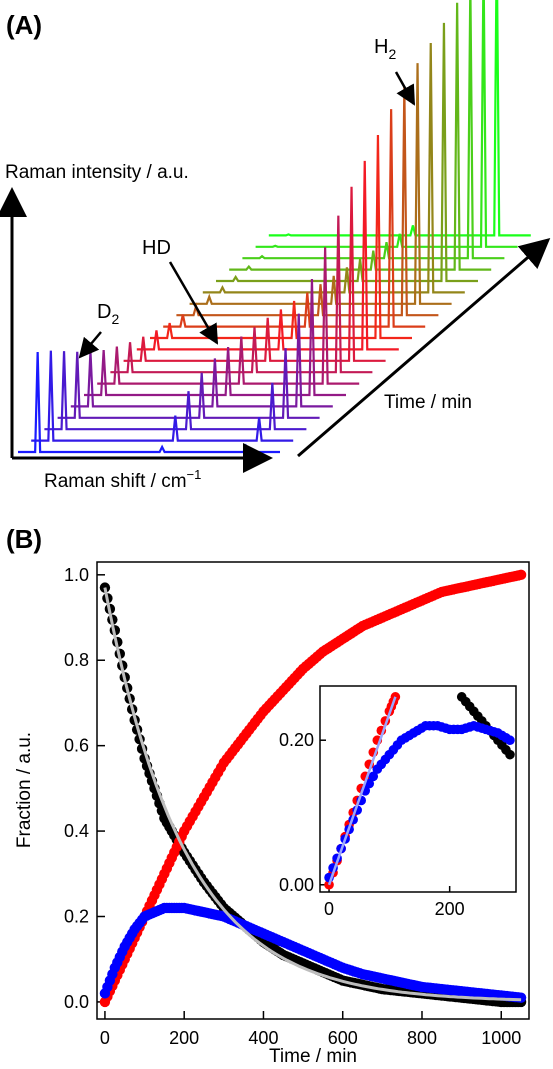  What do you see at coordinates (76, 831) in the screenshot?
I see `y-tick-label: 0.4` at bounding box center [76, 831].